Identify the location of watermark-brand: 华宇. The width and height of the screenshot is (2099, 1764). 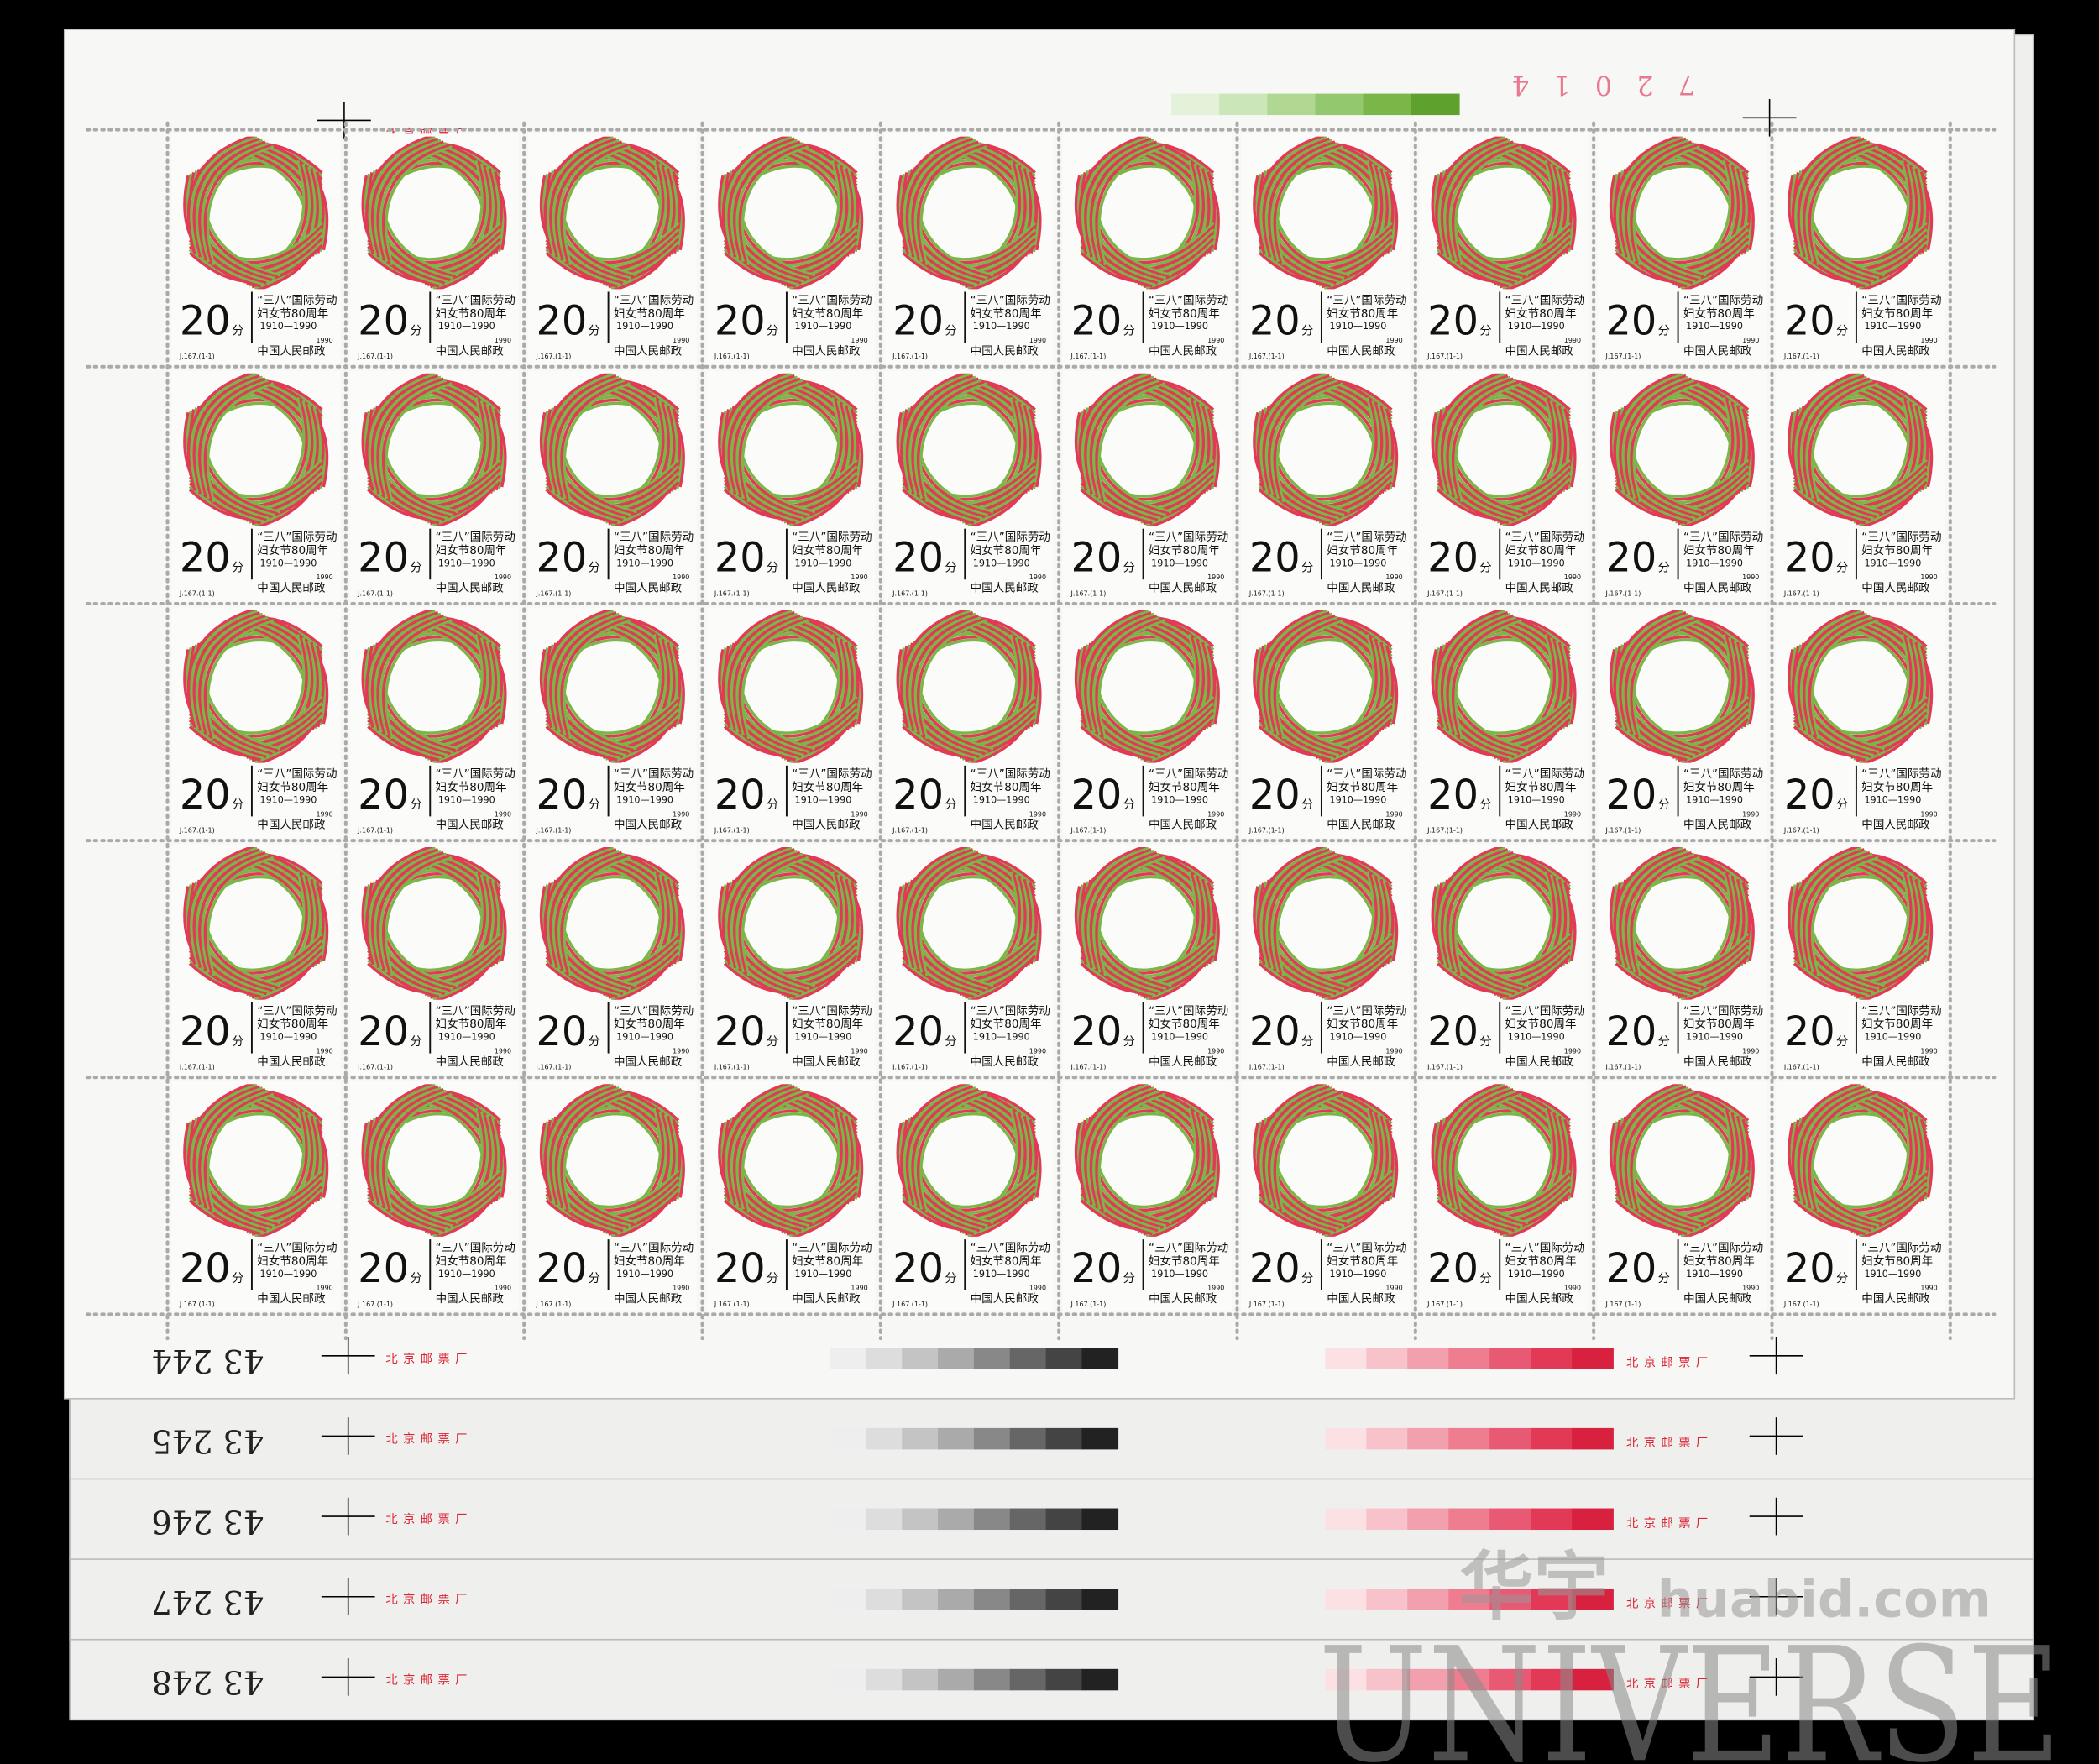
(1534, 1587).